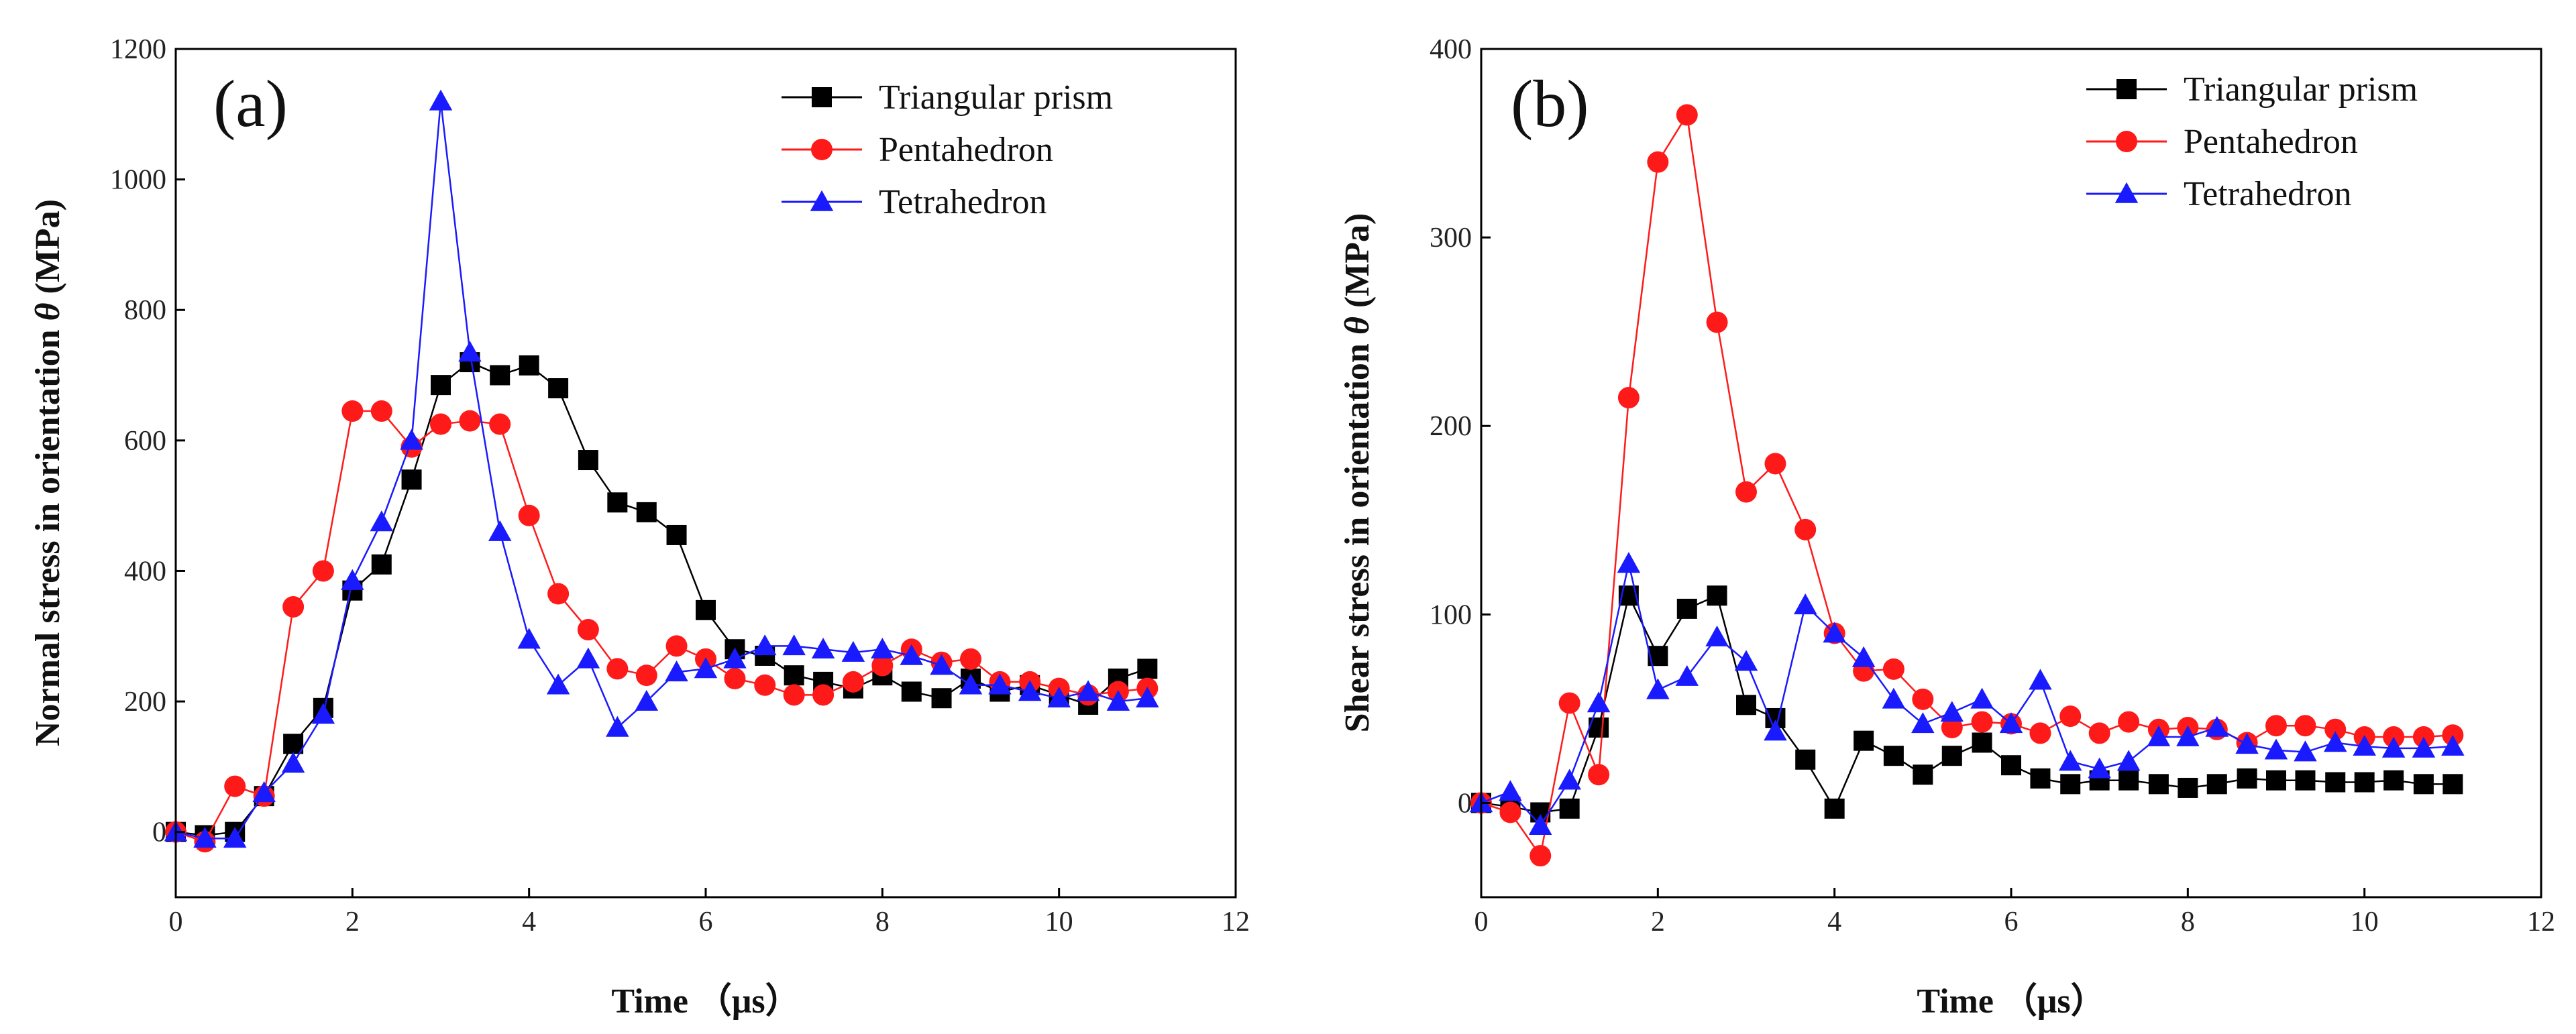 This screenshot has width=2576, height=1034. Describe the element at coordinates (2365, 922) in the screenshot. I see `x-tick-label: 10` at that location.